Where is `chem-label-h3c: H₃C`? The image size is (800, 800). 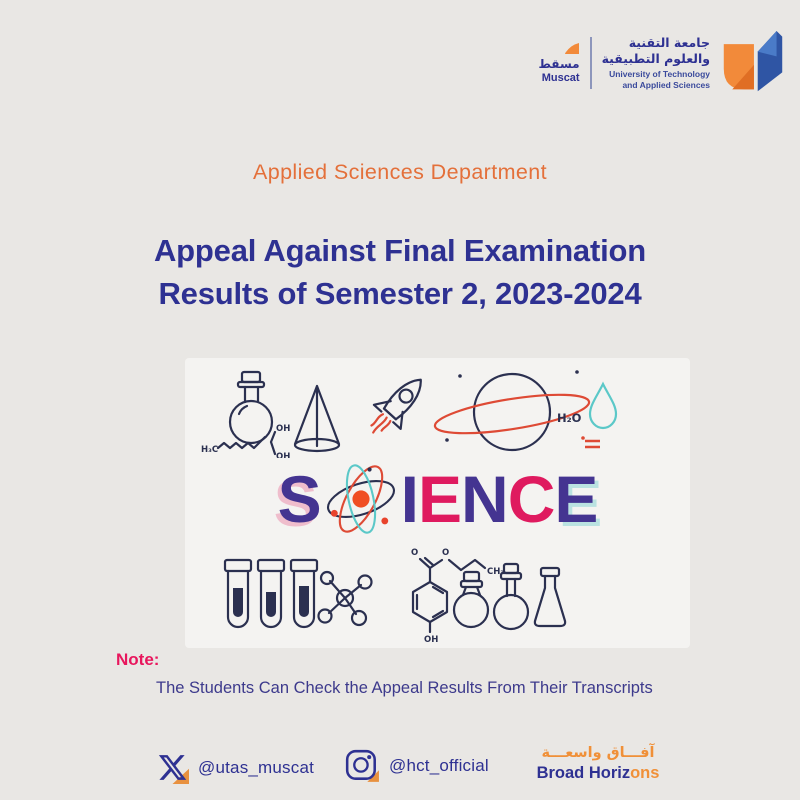 chem-label-h3c: H₃C is located at coordinates (209, 450).